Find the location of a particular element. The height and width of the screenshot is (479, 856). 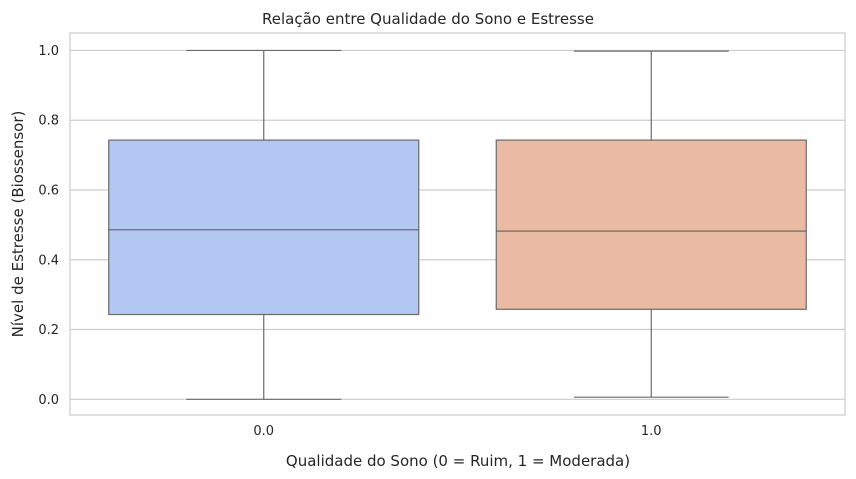

y-tick-label: 0.8 is located at coordinates (48, 121).